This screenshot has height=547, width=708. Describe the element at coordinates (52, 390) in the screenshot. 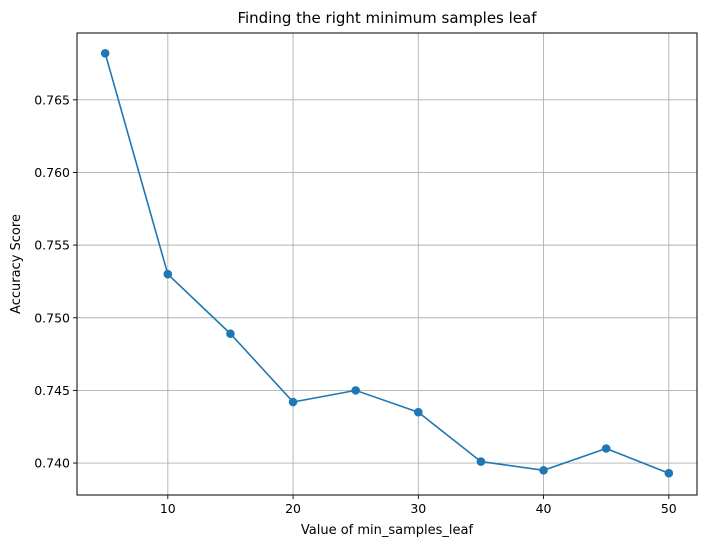

I see `y-tick-label: 0.745` at that location.